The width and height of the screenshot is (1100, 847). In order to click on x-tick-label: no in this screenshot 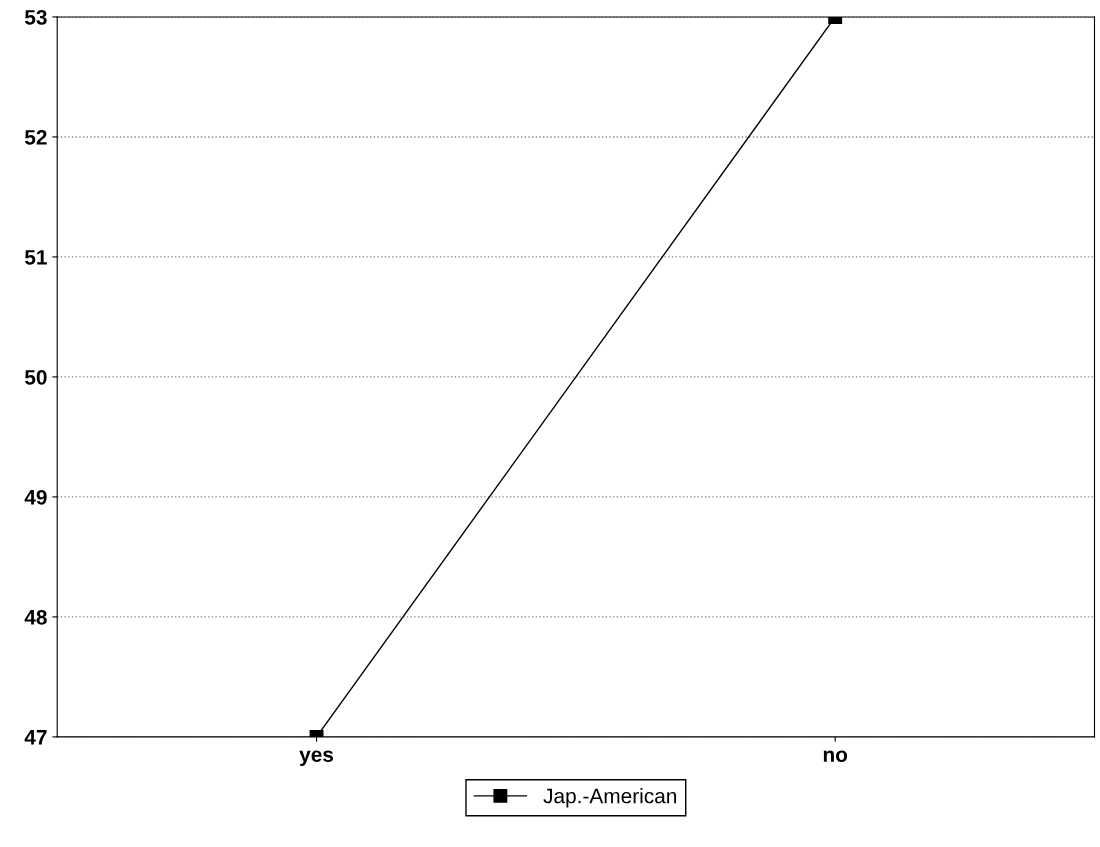, I will do `click(835, 756)`.